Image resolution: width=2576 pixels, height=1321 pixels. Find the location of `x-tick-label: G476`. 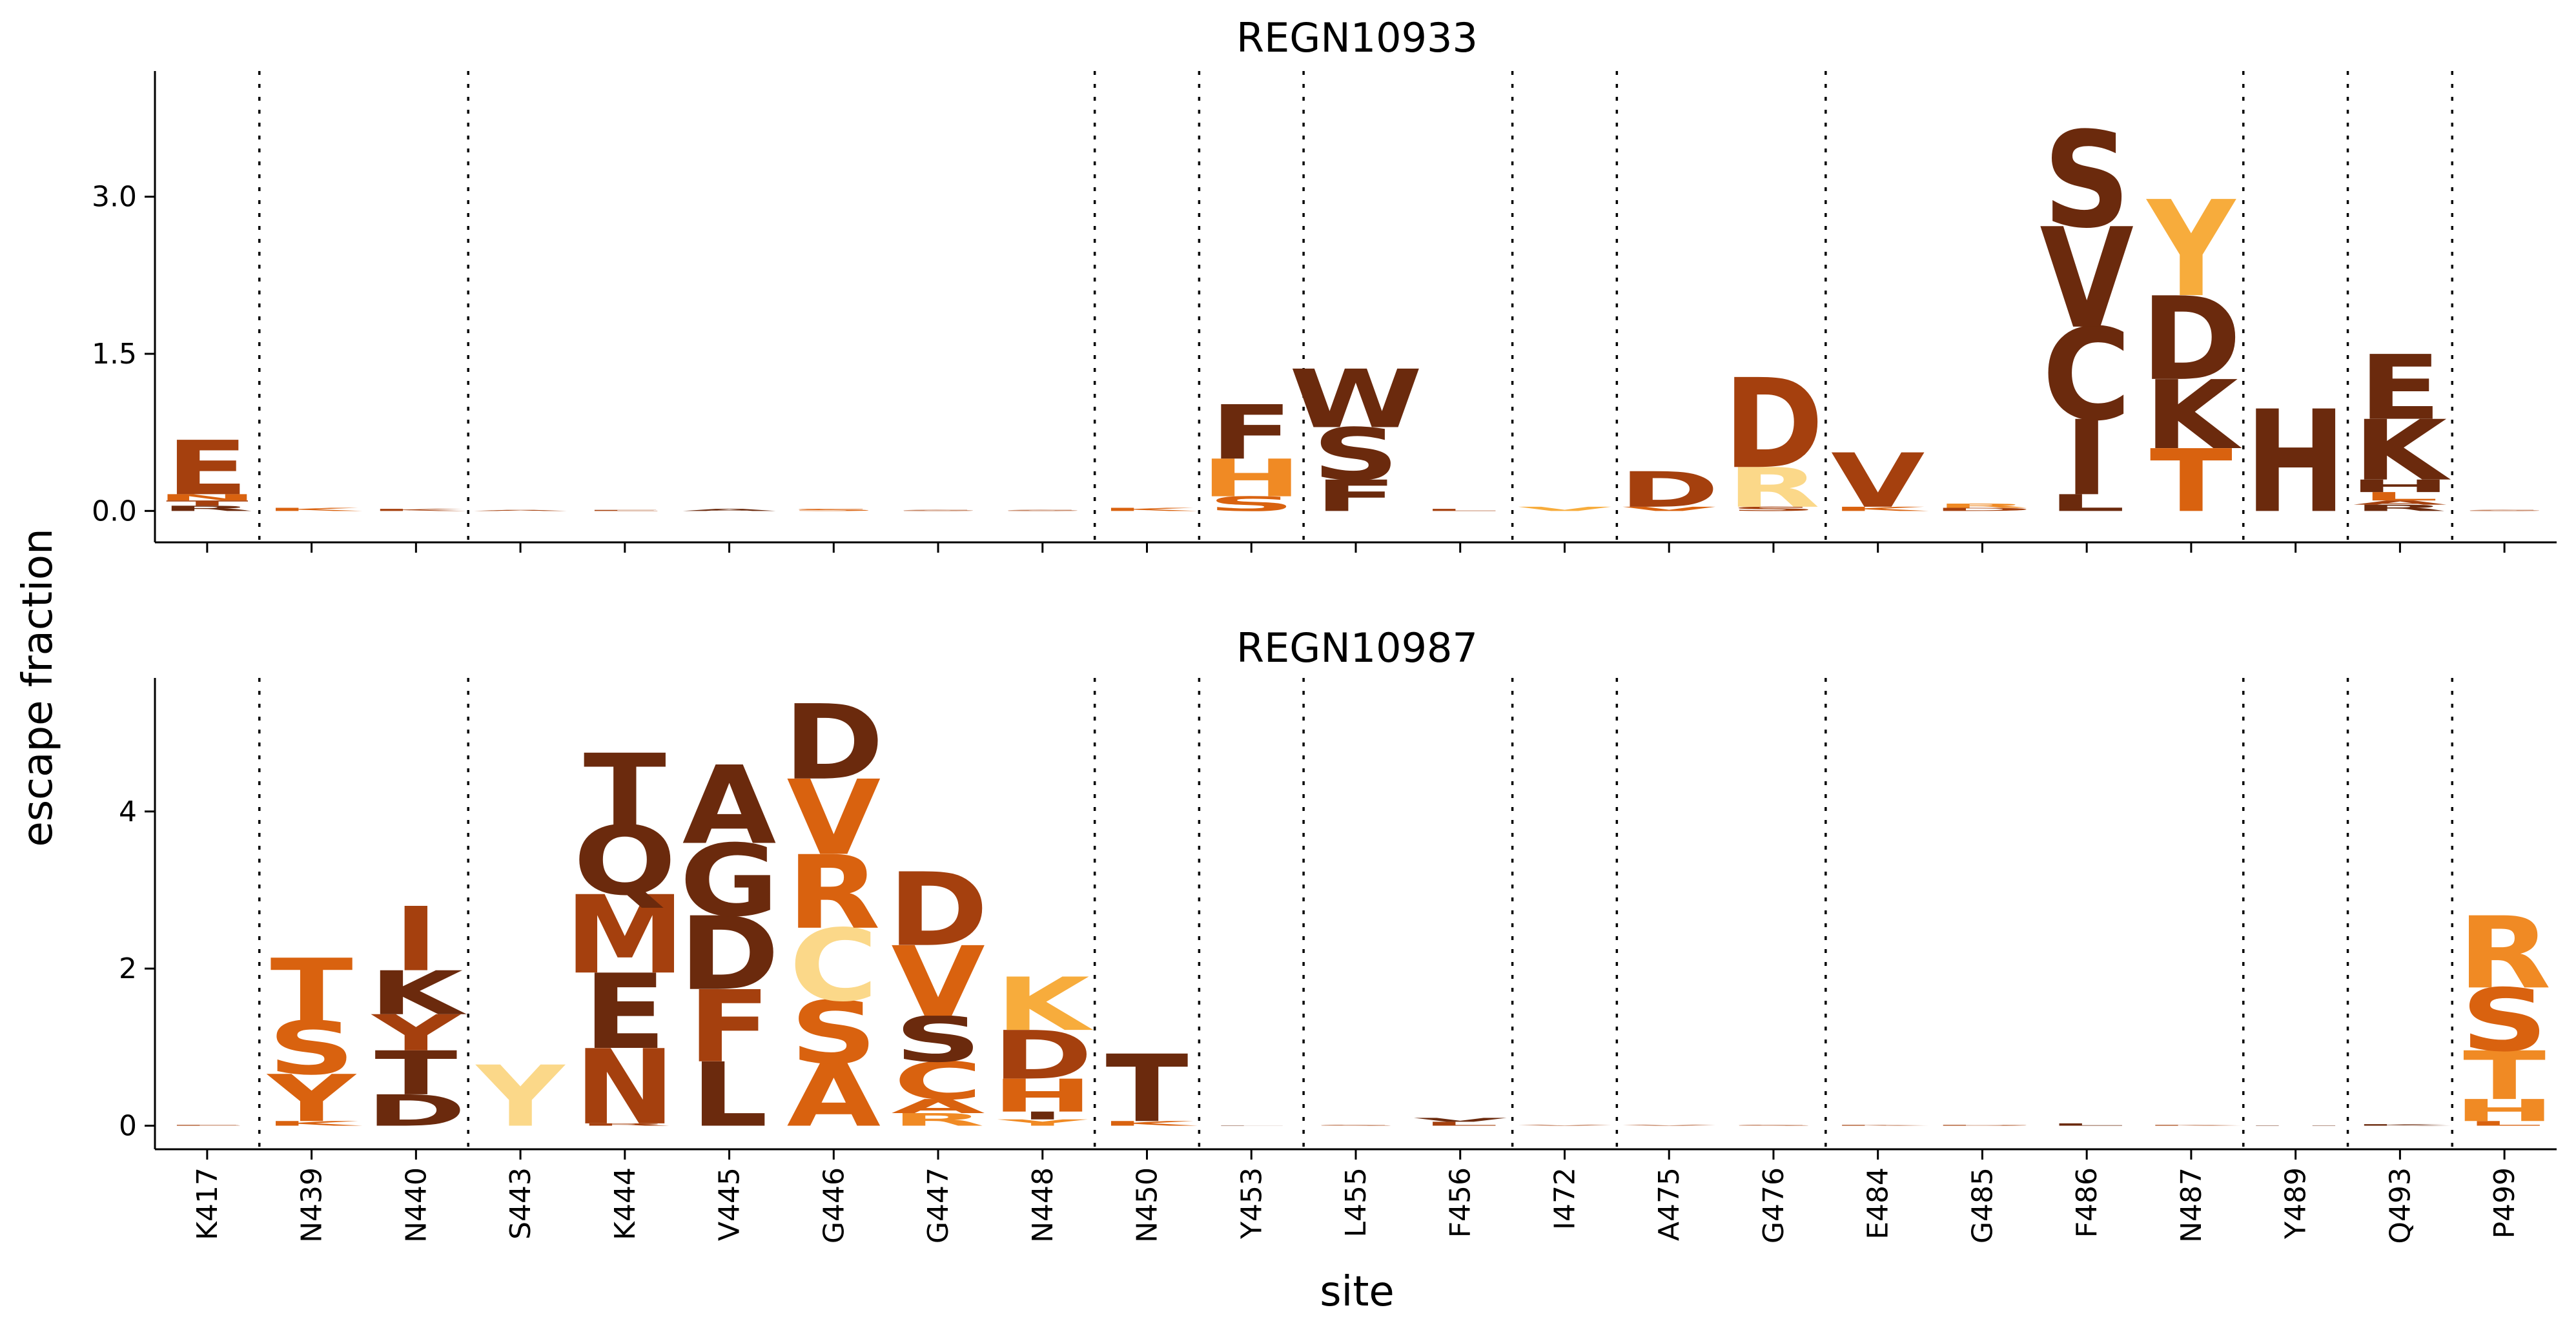

x-tick-label: G476 is located at coordinates (1774, 1205).